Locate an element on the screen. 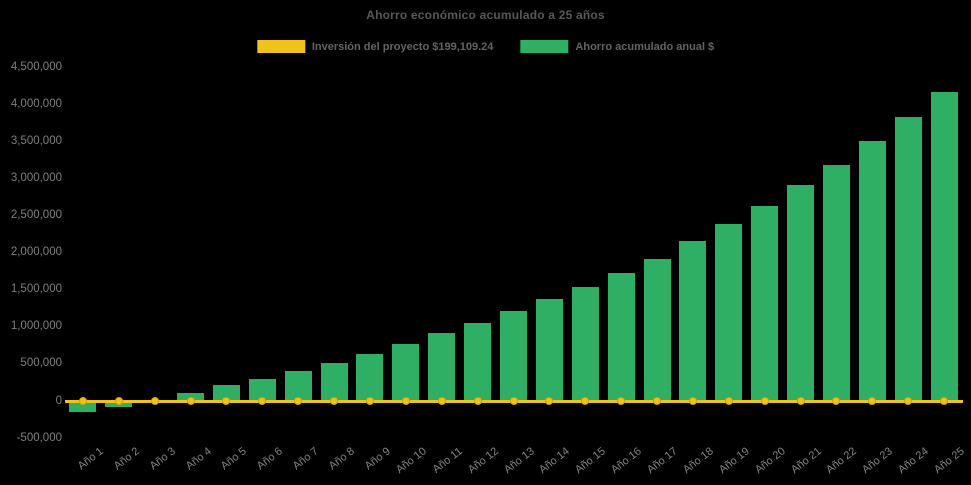 This screenshot has height=485, width=971. legend-label-inversion: Inversión del proyecto $199,109.24 is located at coordinates (402, 46).